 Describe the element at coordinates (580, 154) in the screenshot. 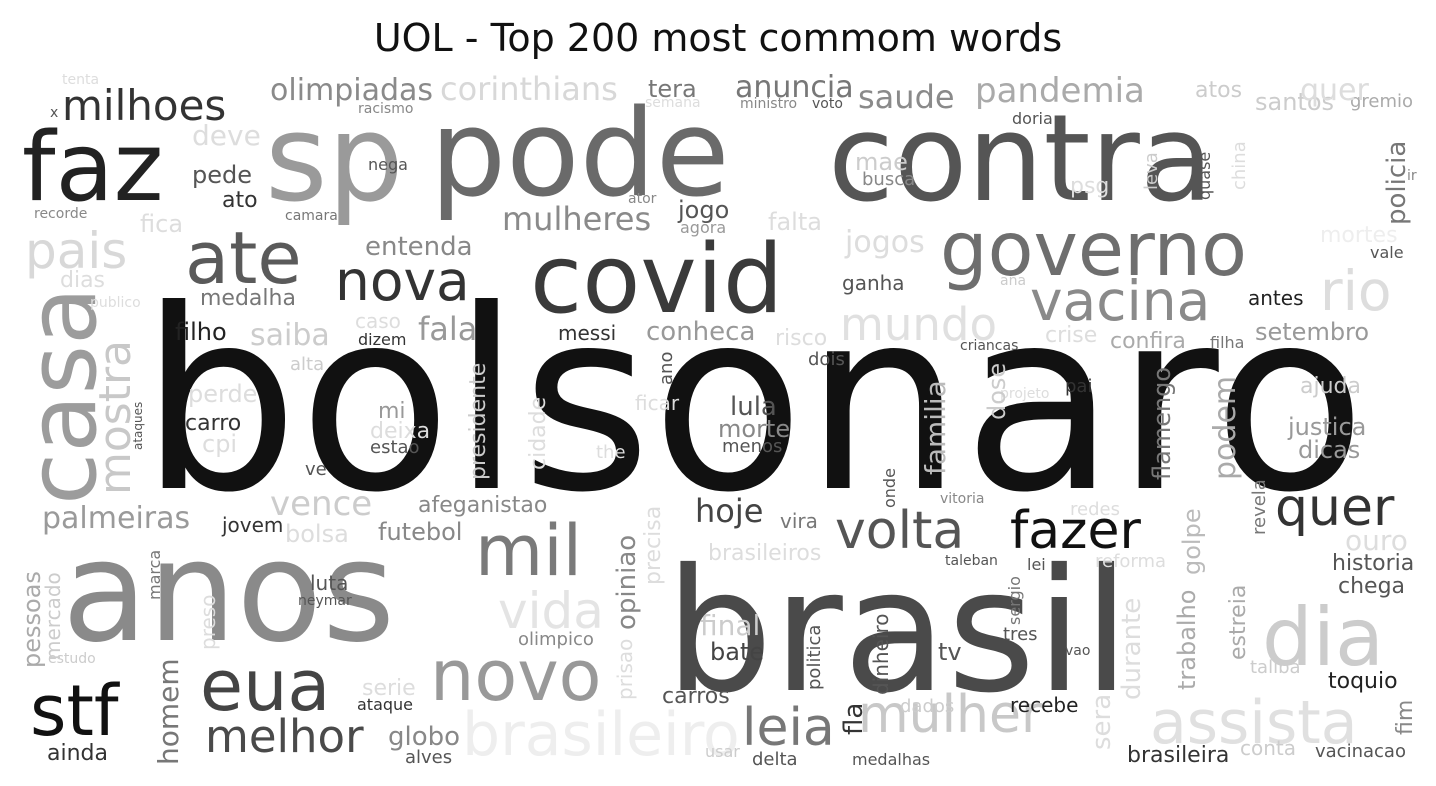

I see `word-pode: pode` at that location.